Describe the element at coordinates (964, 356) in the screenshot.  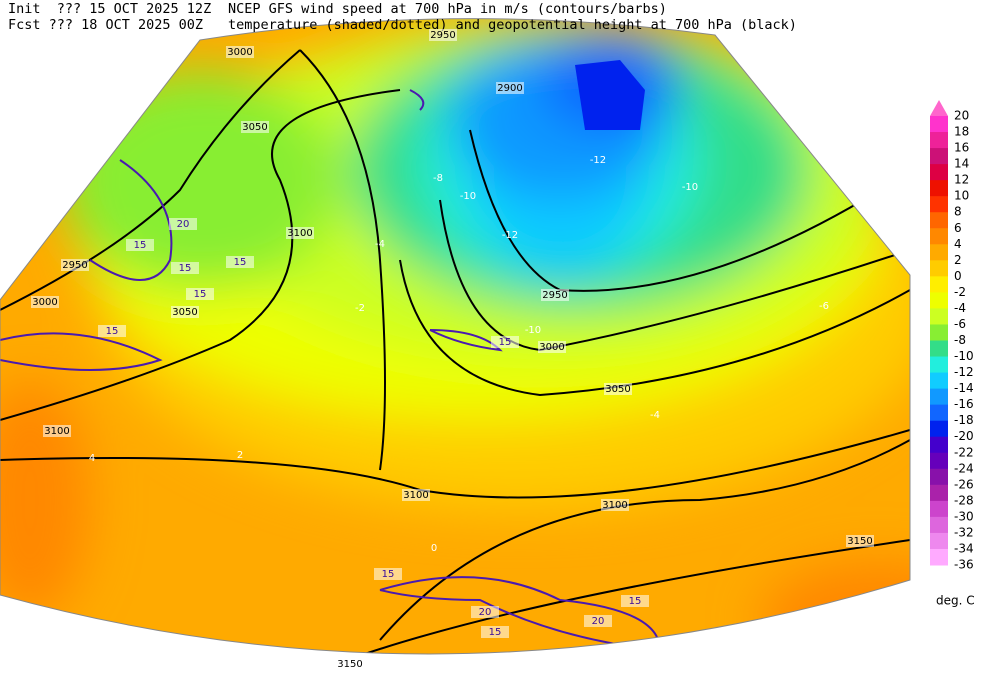
I see `colorbar-label: -10` at that location.